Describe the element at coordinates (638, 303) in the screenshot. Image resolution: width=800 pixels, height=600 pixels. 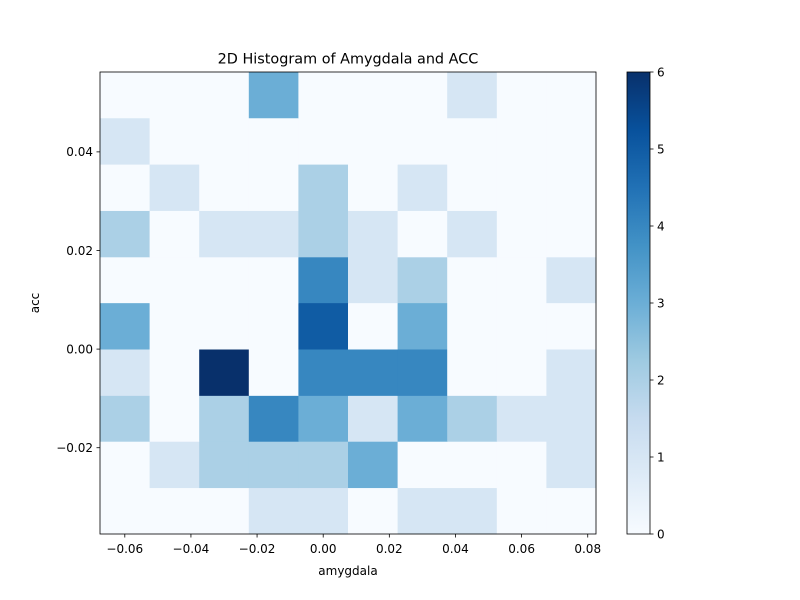
I see `colorbar` at that location.